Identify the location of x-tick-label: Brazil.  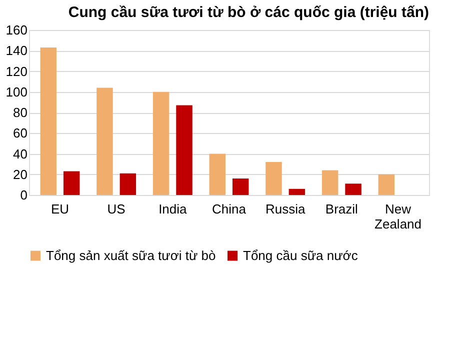
(341, 209).